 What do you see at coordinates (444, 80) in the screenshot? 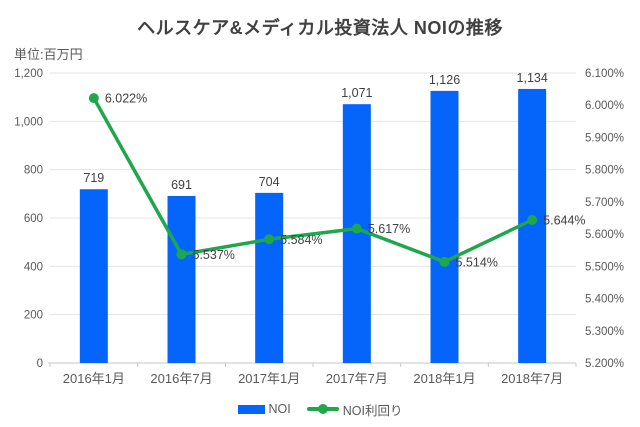
I see `noi-bar-value-label: 1,126` at bounding box center [444, 80].